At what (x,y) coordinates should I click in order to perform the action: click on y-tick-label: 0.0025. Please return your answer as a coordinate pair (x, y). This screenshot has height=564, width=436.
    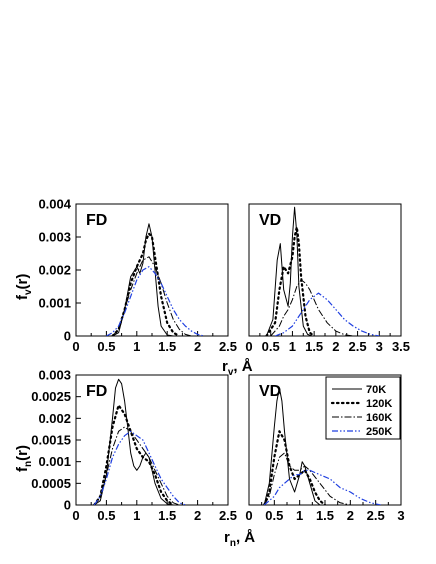
    Looking at the image, I should click on (51, 396).